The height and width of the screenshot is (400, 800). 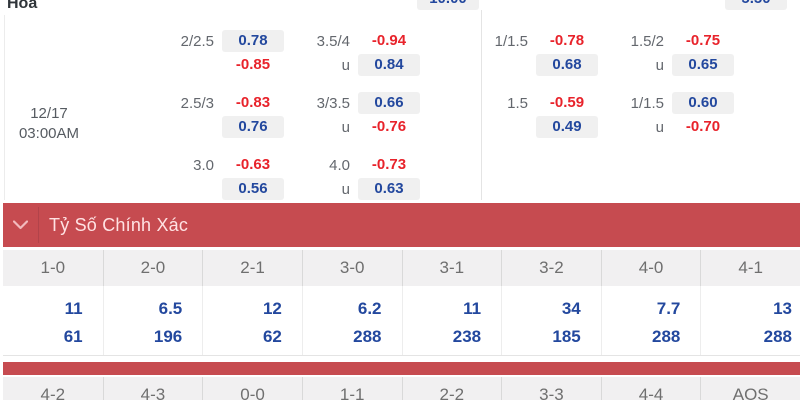 I want to click on score-header: 3-2, so click(x=551, y=268).